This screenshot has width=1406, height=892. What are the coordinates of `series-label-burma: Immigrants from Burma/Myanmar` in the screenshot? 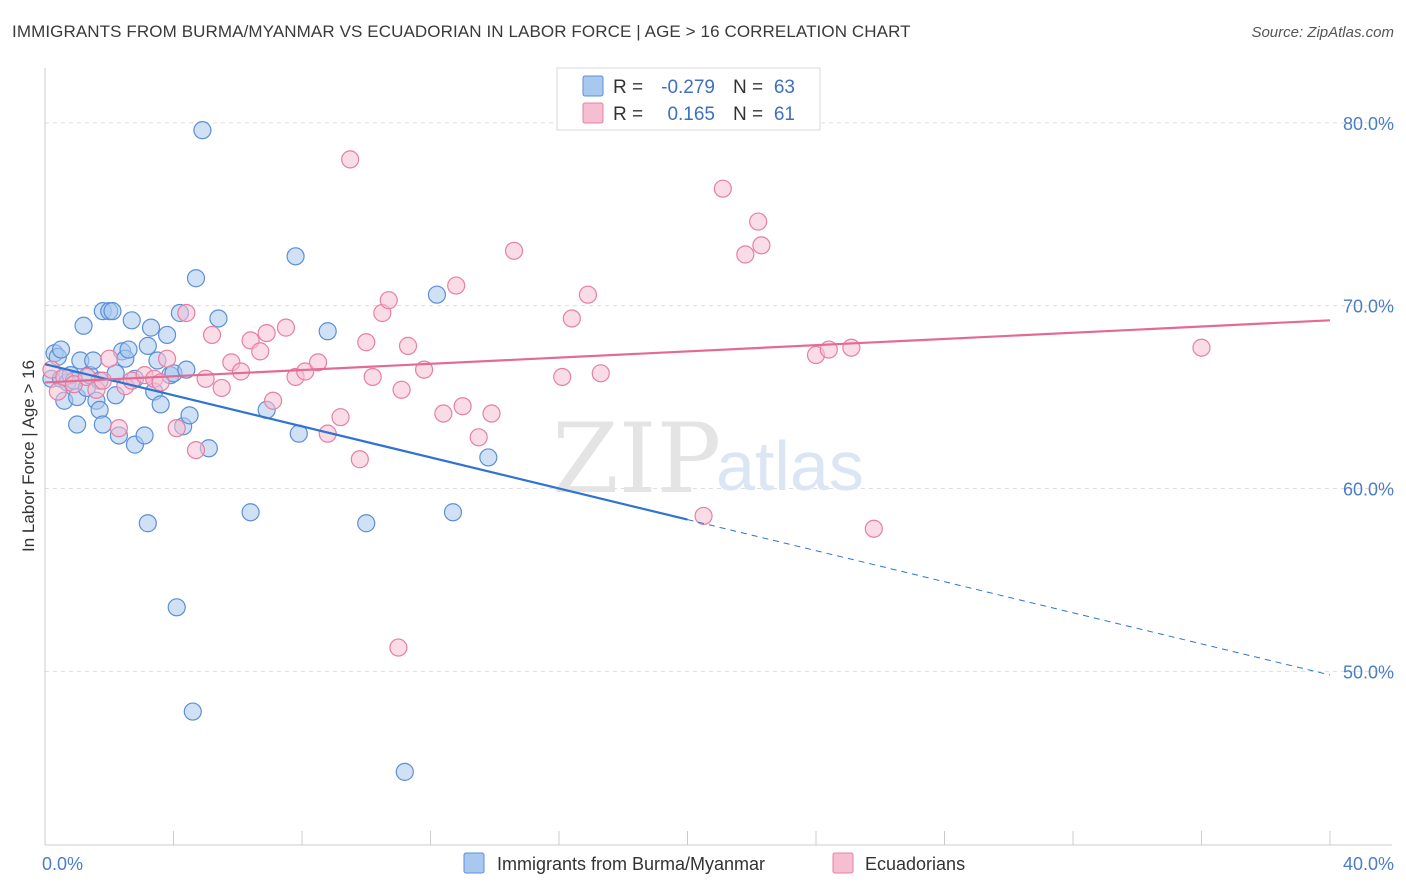 It's located at (631, 864).